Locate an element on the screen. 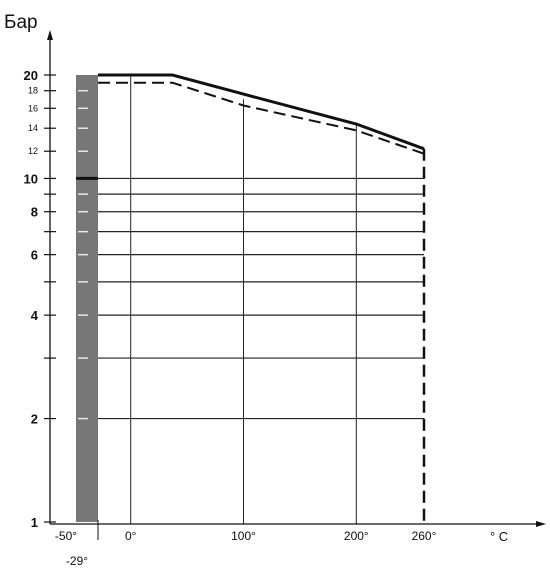 The width and height of the screenshot is (550, 578). y-tick-label: 6 is located at coordinates (34, 255).